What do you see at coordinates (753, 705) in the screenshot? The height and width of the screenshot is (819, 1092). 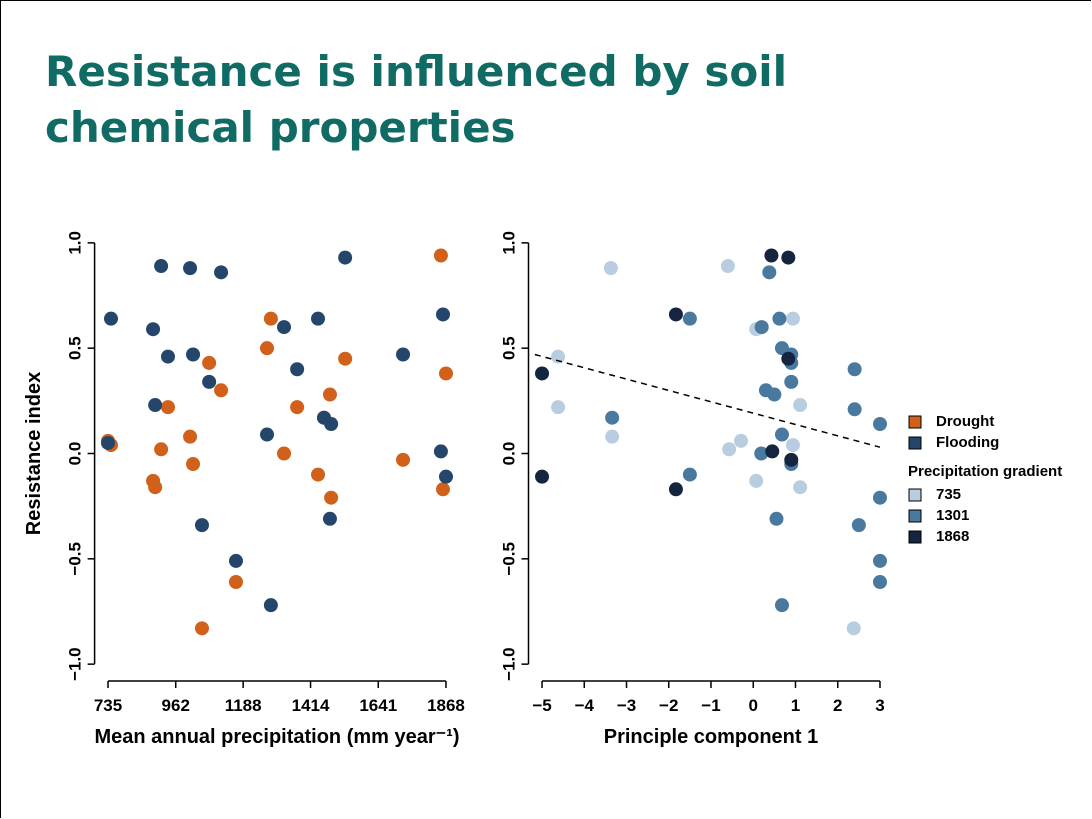 I see `x-tick-label: 0` at bounding box center [753, 705].